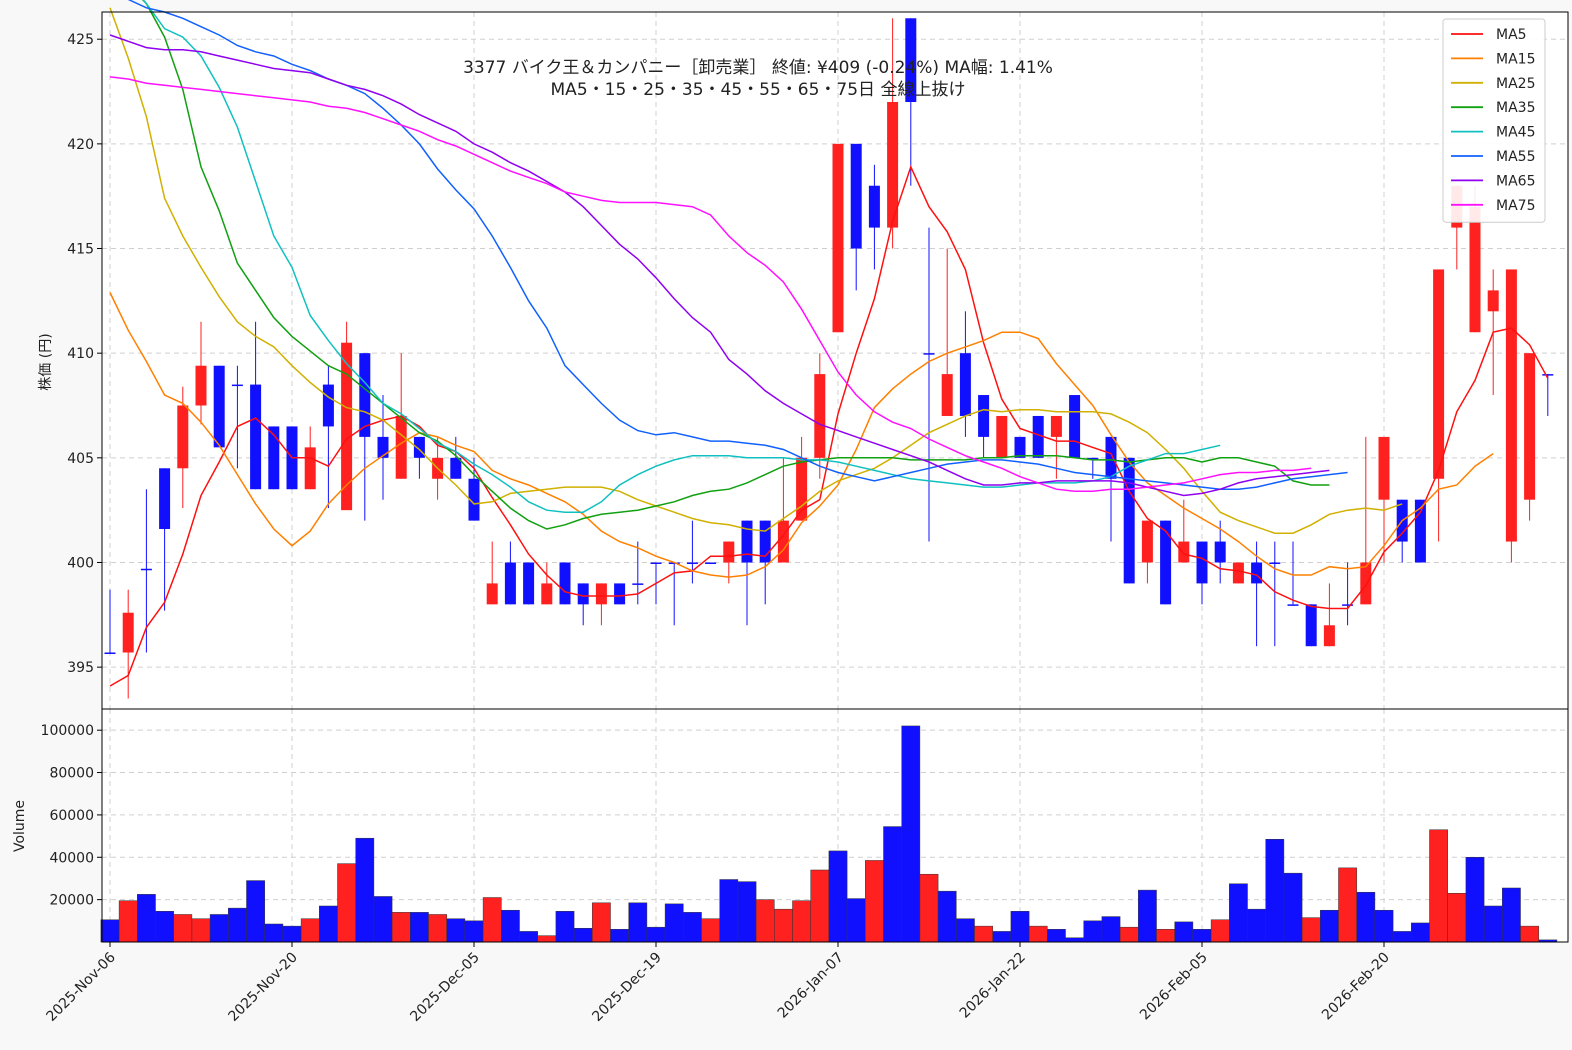 The image size is (1572, 1050). Describe the element at coordinates (80, 40) in the screenshot. I see `price-tick-label: 425` at that location.